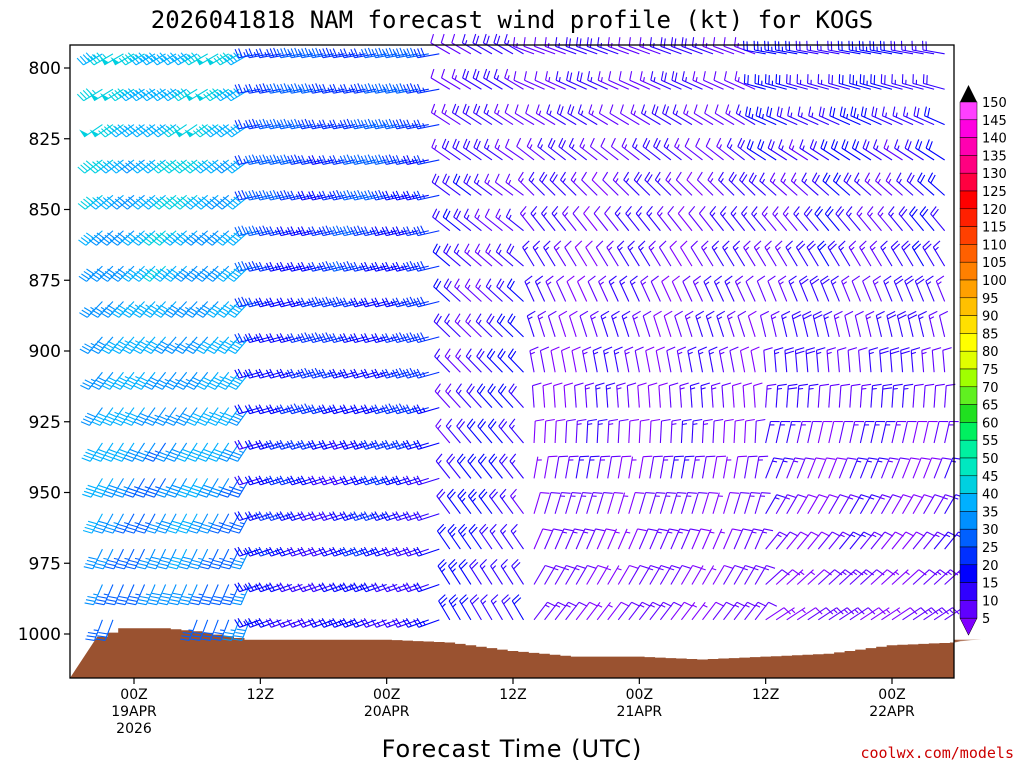 This screenshot has height=768, width=1024. What do you see at coordinates (49, 281) in the screenshot?
I see `y-tick: 875` at bounding box center [49, 281].